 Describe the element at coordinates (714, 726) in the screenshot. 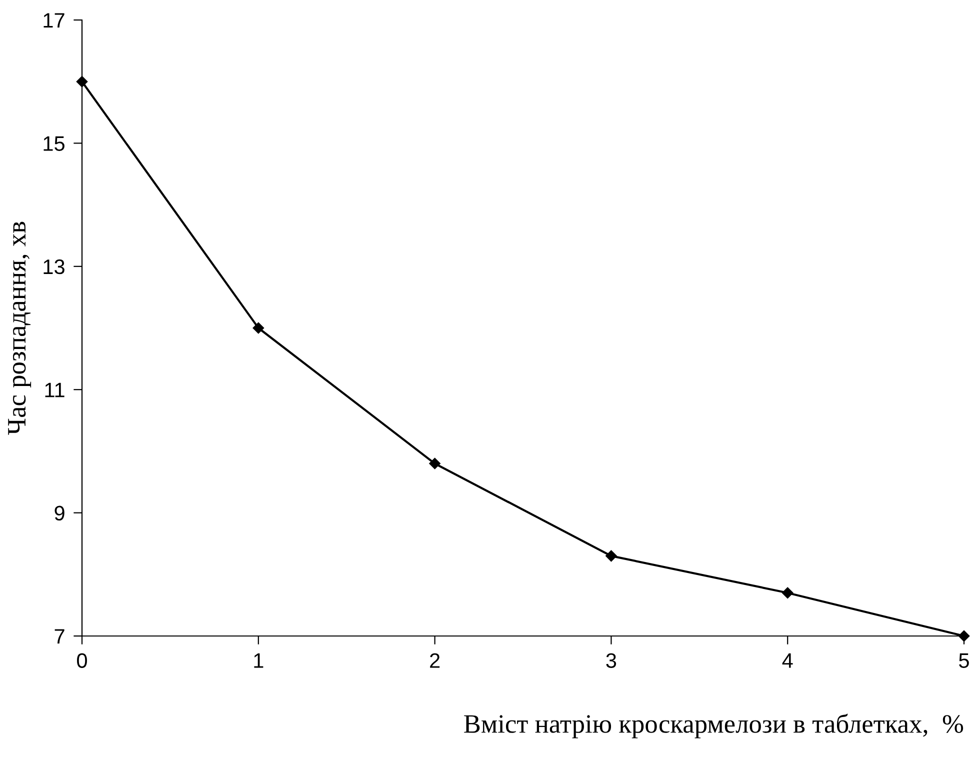

I see `x-axis-title: Вміст натрію кроскармелози в таблетках, %` at that location.